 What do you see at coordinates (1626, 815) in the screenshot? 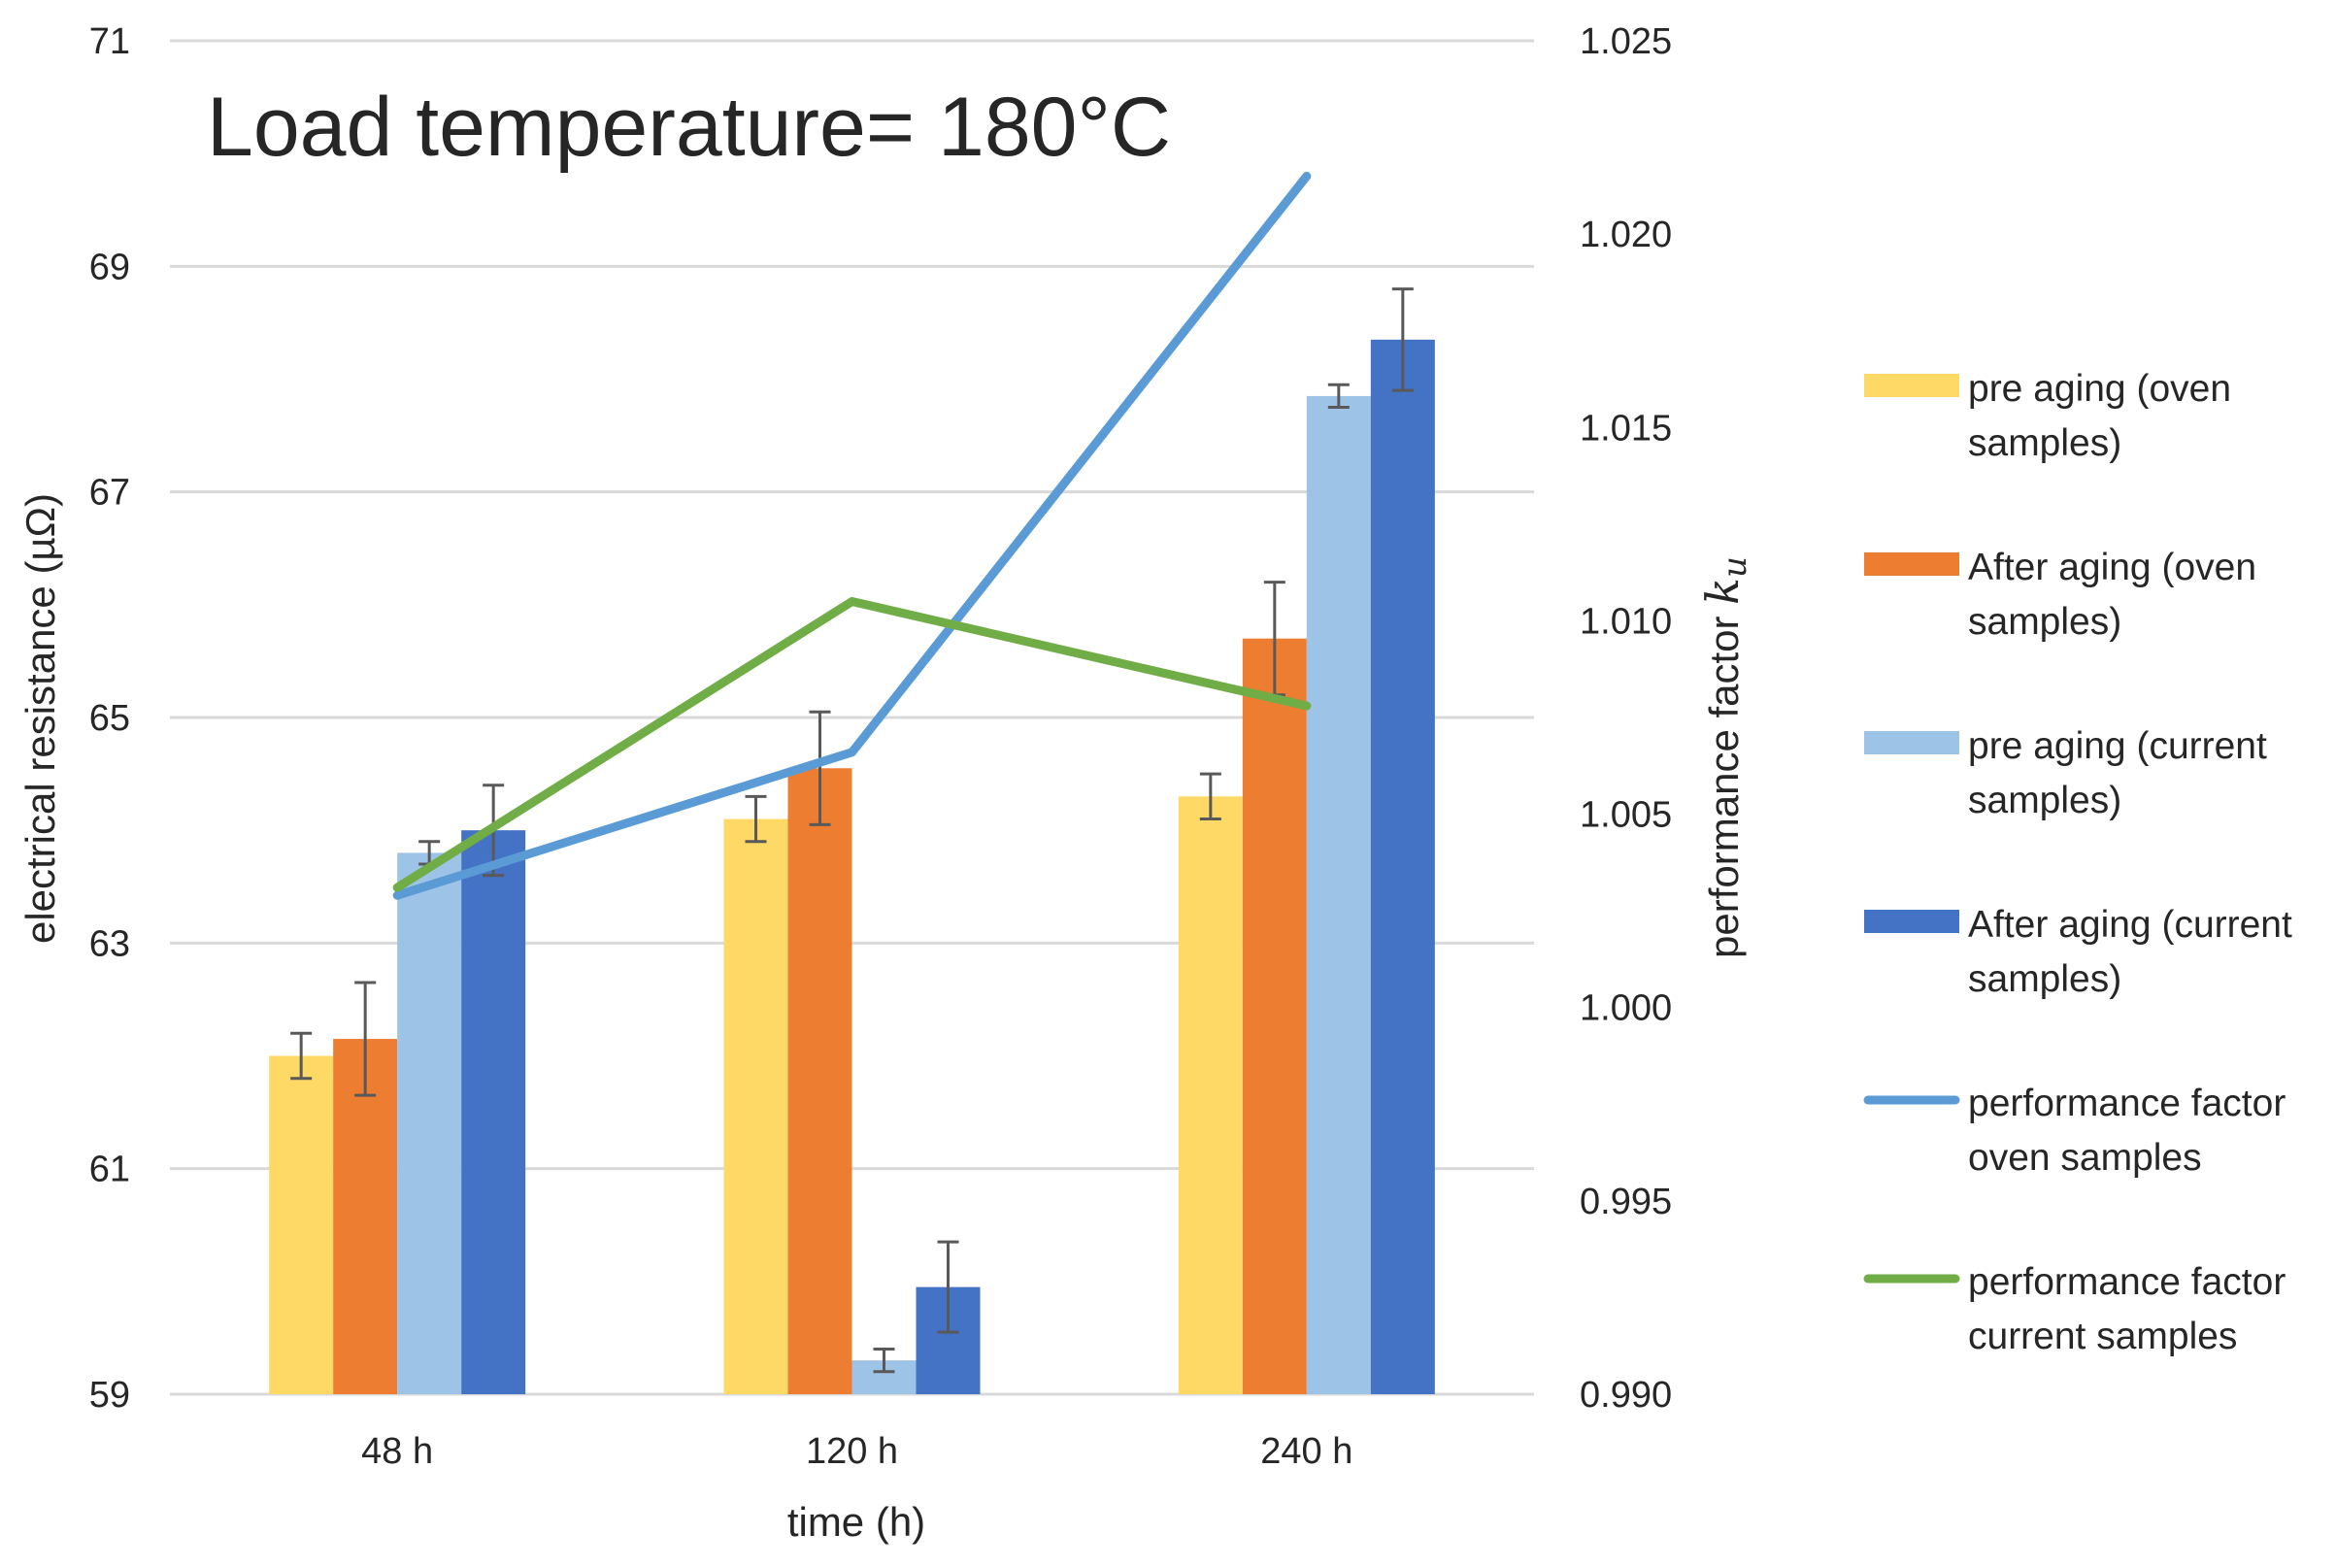
I see `y2-tick-label: 1.005` at bounding box center [1626, 815].